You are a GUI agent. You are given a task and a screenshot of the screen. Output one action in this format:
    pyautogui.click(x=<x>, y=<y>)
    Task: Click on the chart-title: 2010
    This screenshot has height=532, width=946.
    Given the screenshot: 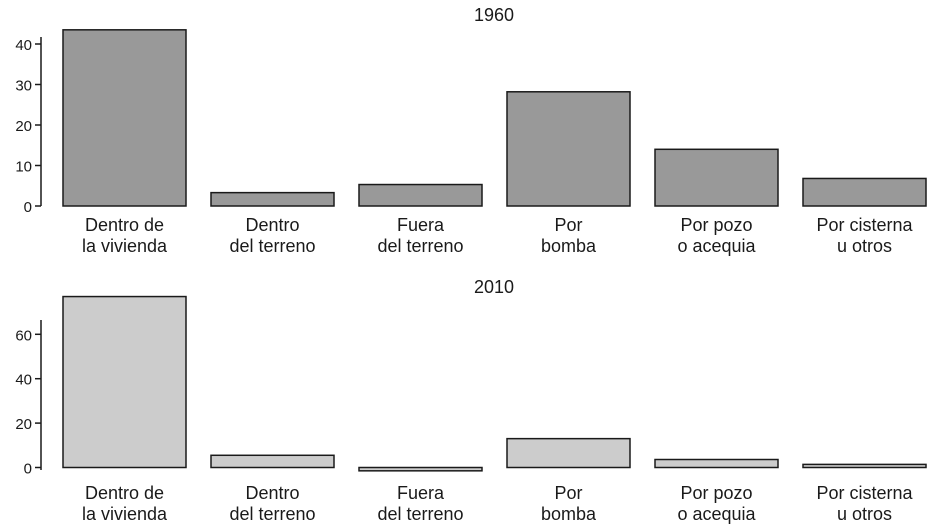 What is the action you would take?
    pyautogui.click(x=494, y=287)
    